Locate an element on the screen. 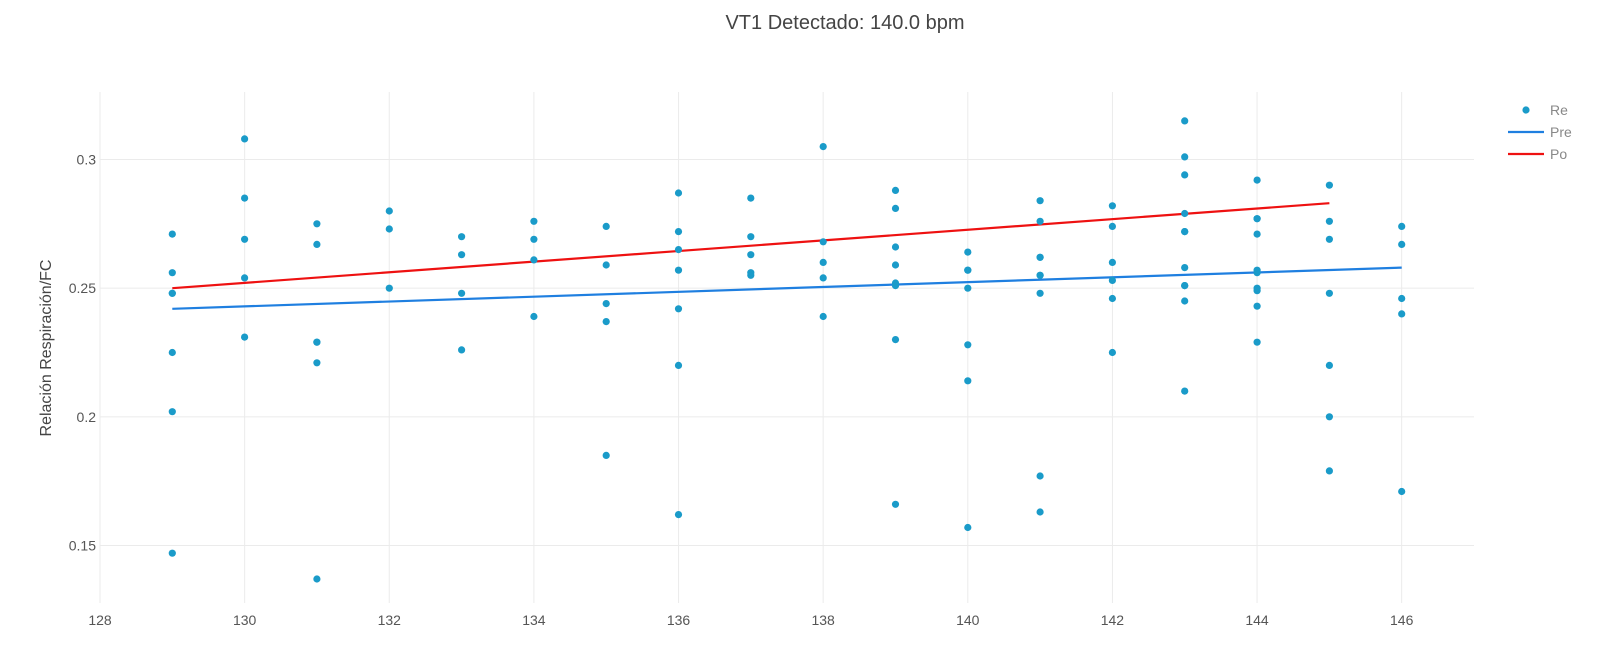  legend-item: Re is located at coordinates (1545, 110).